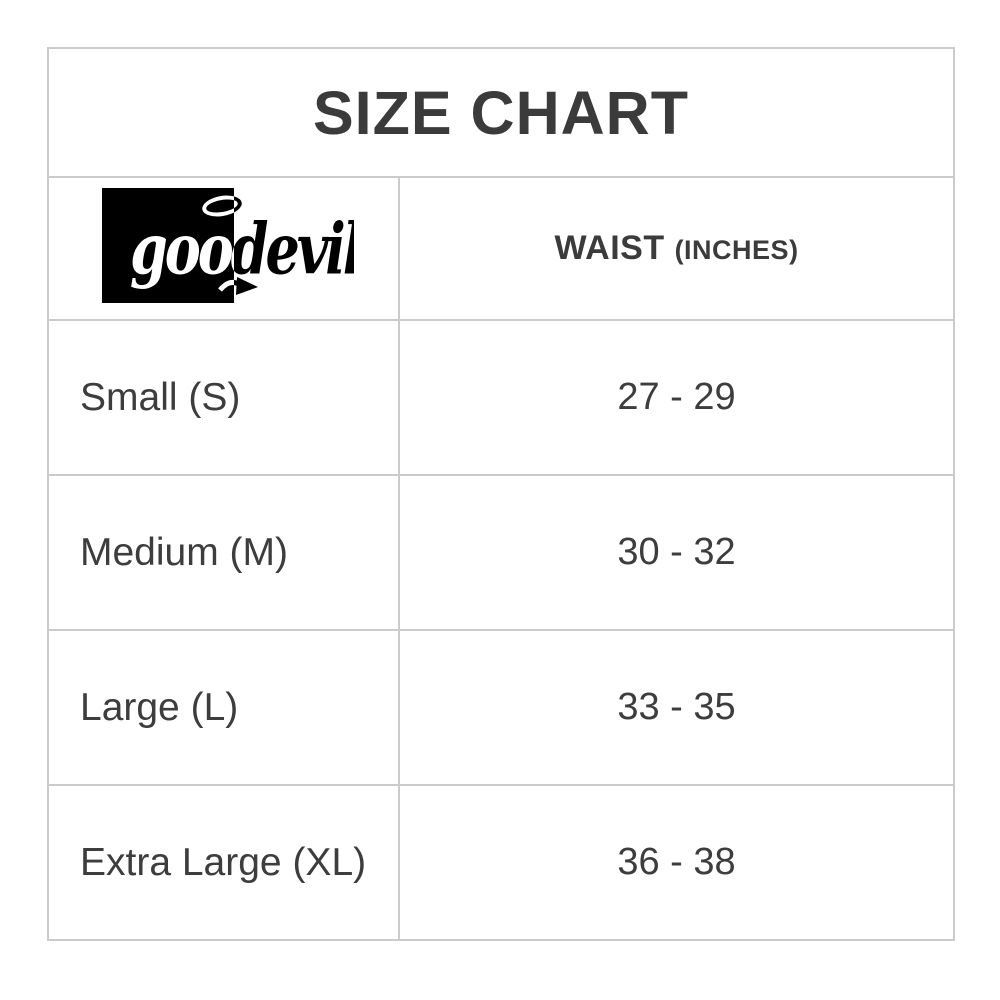 This screenshot has width=1000, height=1000. Describe the element at coordinates (223, 552) in the screenshot. I see `size-label: Medium (M)` at that location.